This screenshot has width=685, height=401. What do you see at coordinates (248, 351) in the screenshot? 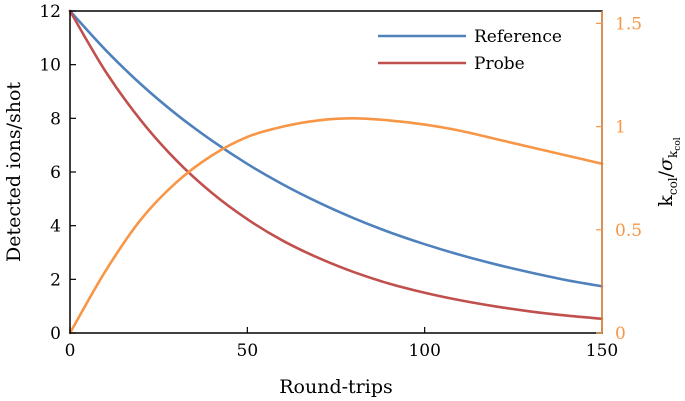
I see `x-tick-label: 50` at bounding box center [248, 351].